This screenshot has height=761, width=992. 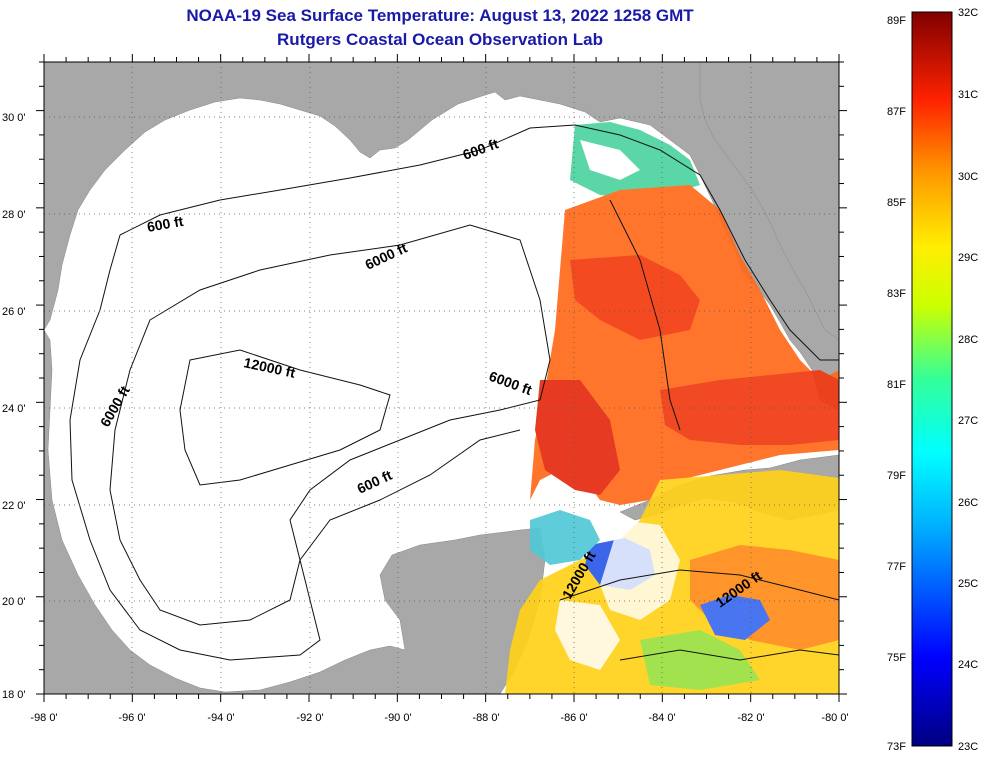 What do you see at coordinates (14, 312) in the screenshot?
I see `lat-label: 26 0'` at bounding box center [14, 312].